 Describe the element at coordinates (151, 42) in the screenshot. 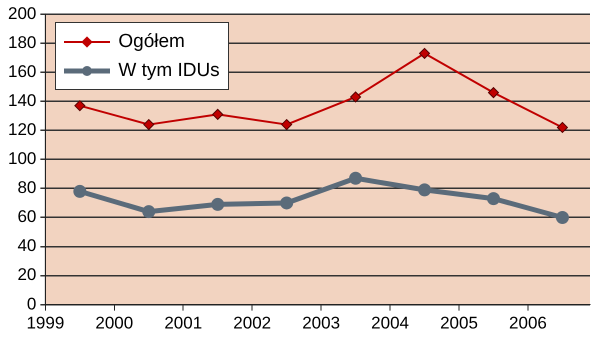

I see `legend-label: Ogółem` at that location.